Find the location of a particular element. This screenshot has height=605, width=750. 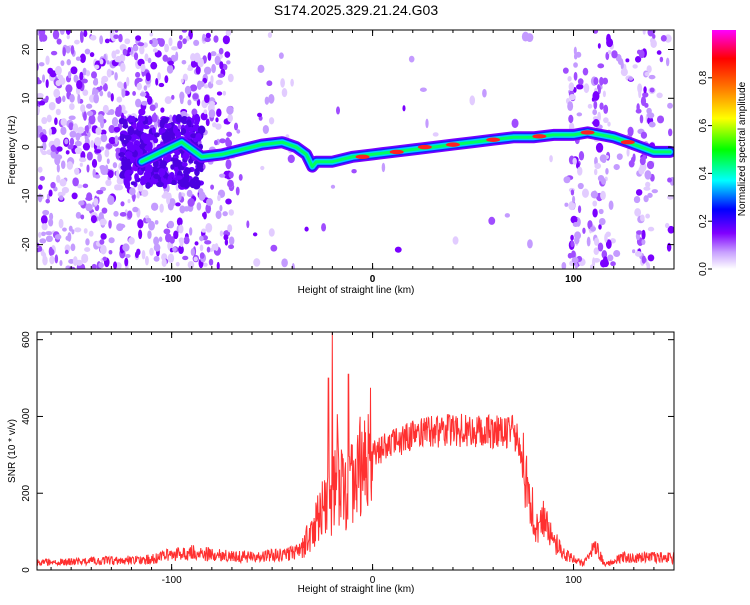

y-tick-label: 400 is located at coordinates (26, 416).